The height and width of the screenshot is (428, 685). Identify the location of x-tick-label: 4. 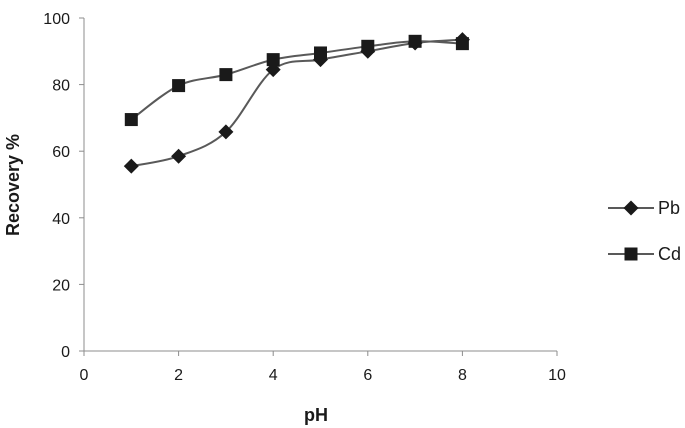
(273, 375).